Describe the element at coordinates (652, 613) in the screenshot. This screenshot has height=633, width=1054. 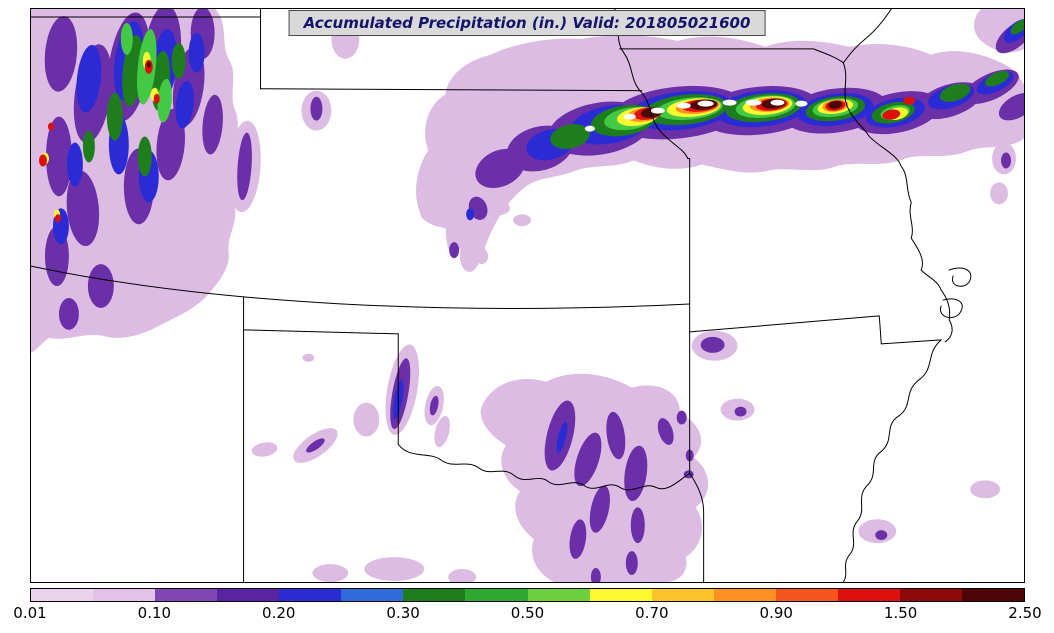
I see `colorbar-tick-label: 0.70` at that location.